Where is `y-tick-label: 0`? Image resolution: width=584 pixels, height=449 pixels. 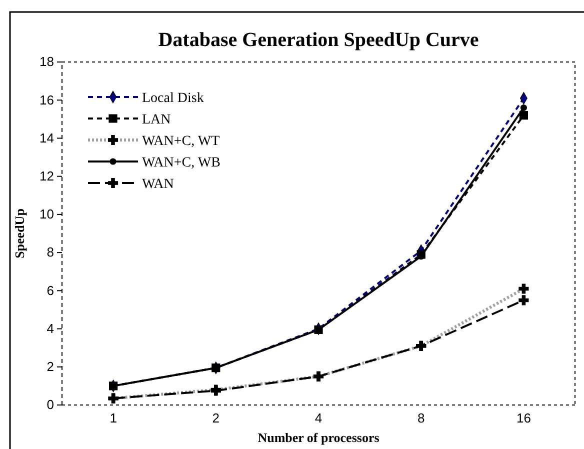
y-tick-label: 0 is located at coordinates (50, 404).